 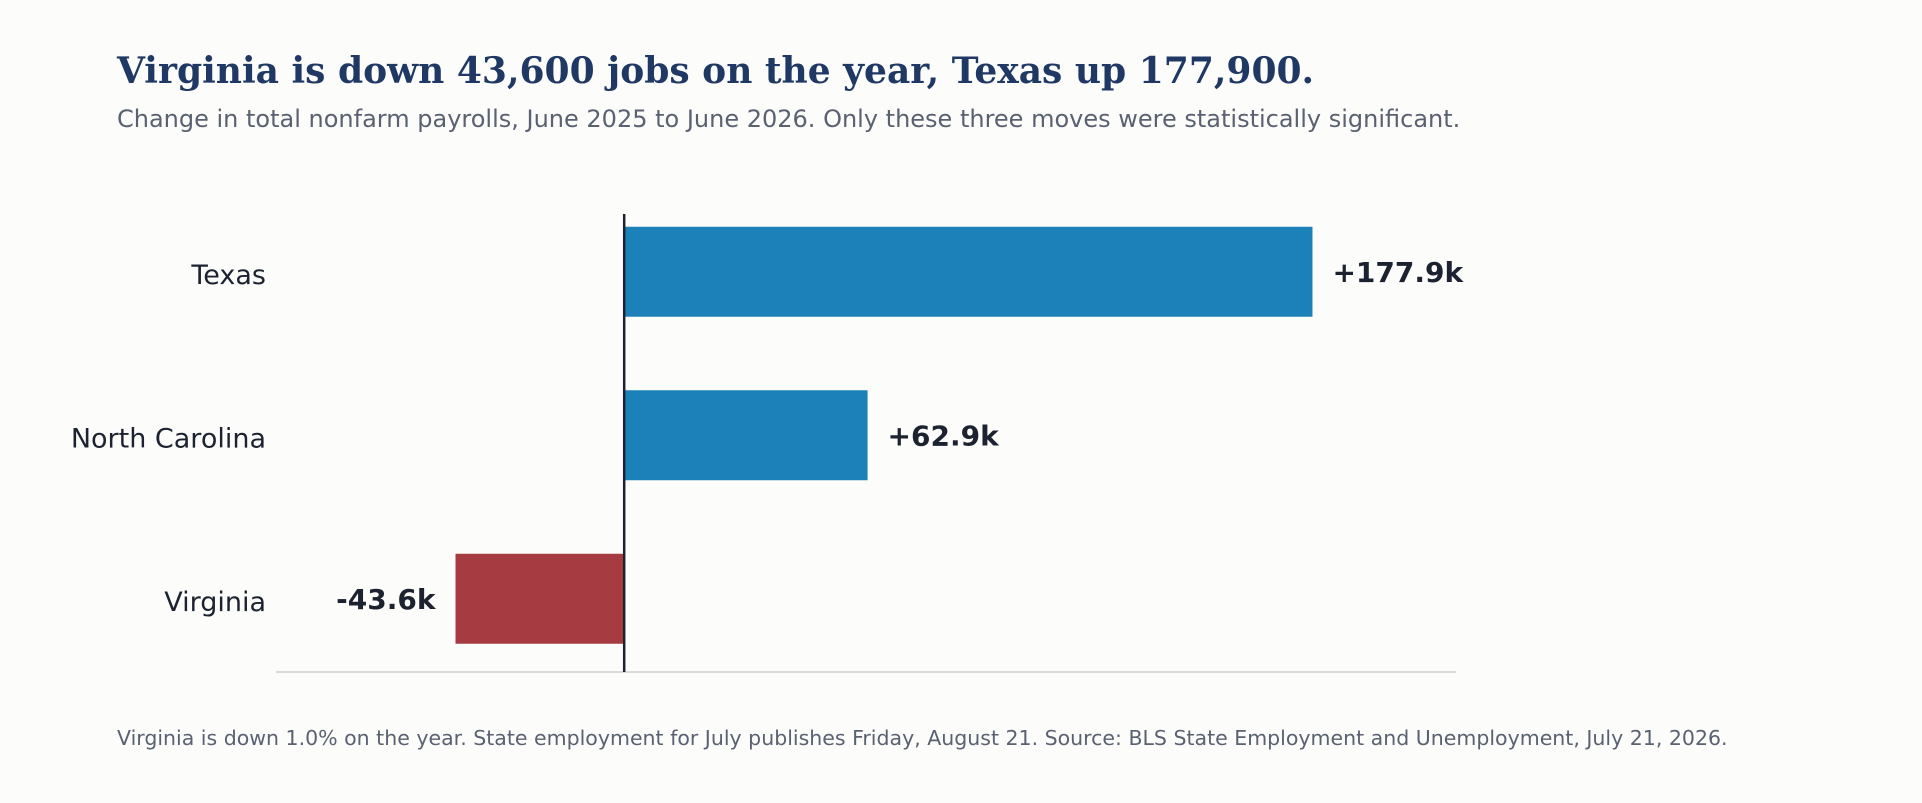 What do you see at coordinates (746, 435) in the screenshot?
I see `bar-north-carolina` at bounding box center [746, 435].